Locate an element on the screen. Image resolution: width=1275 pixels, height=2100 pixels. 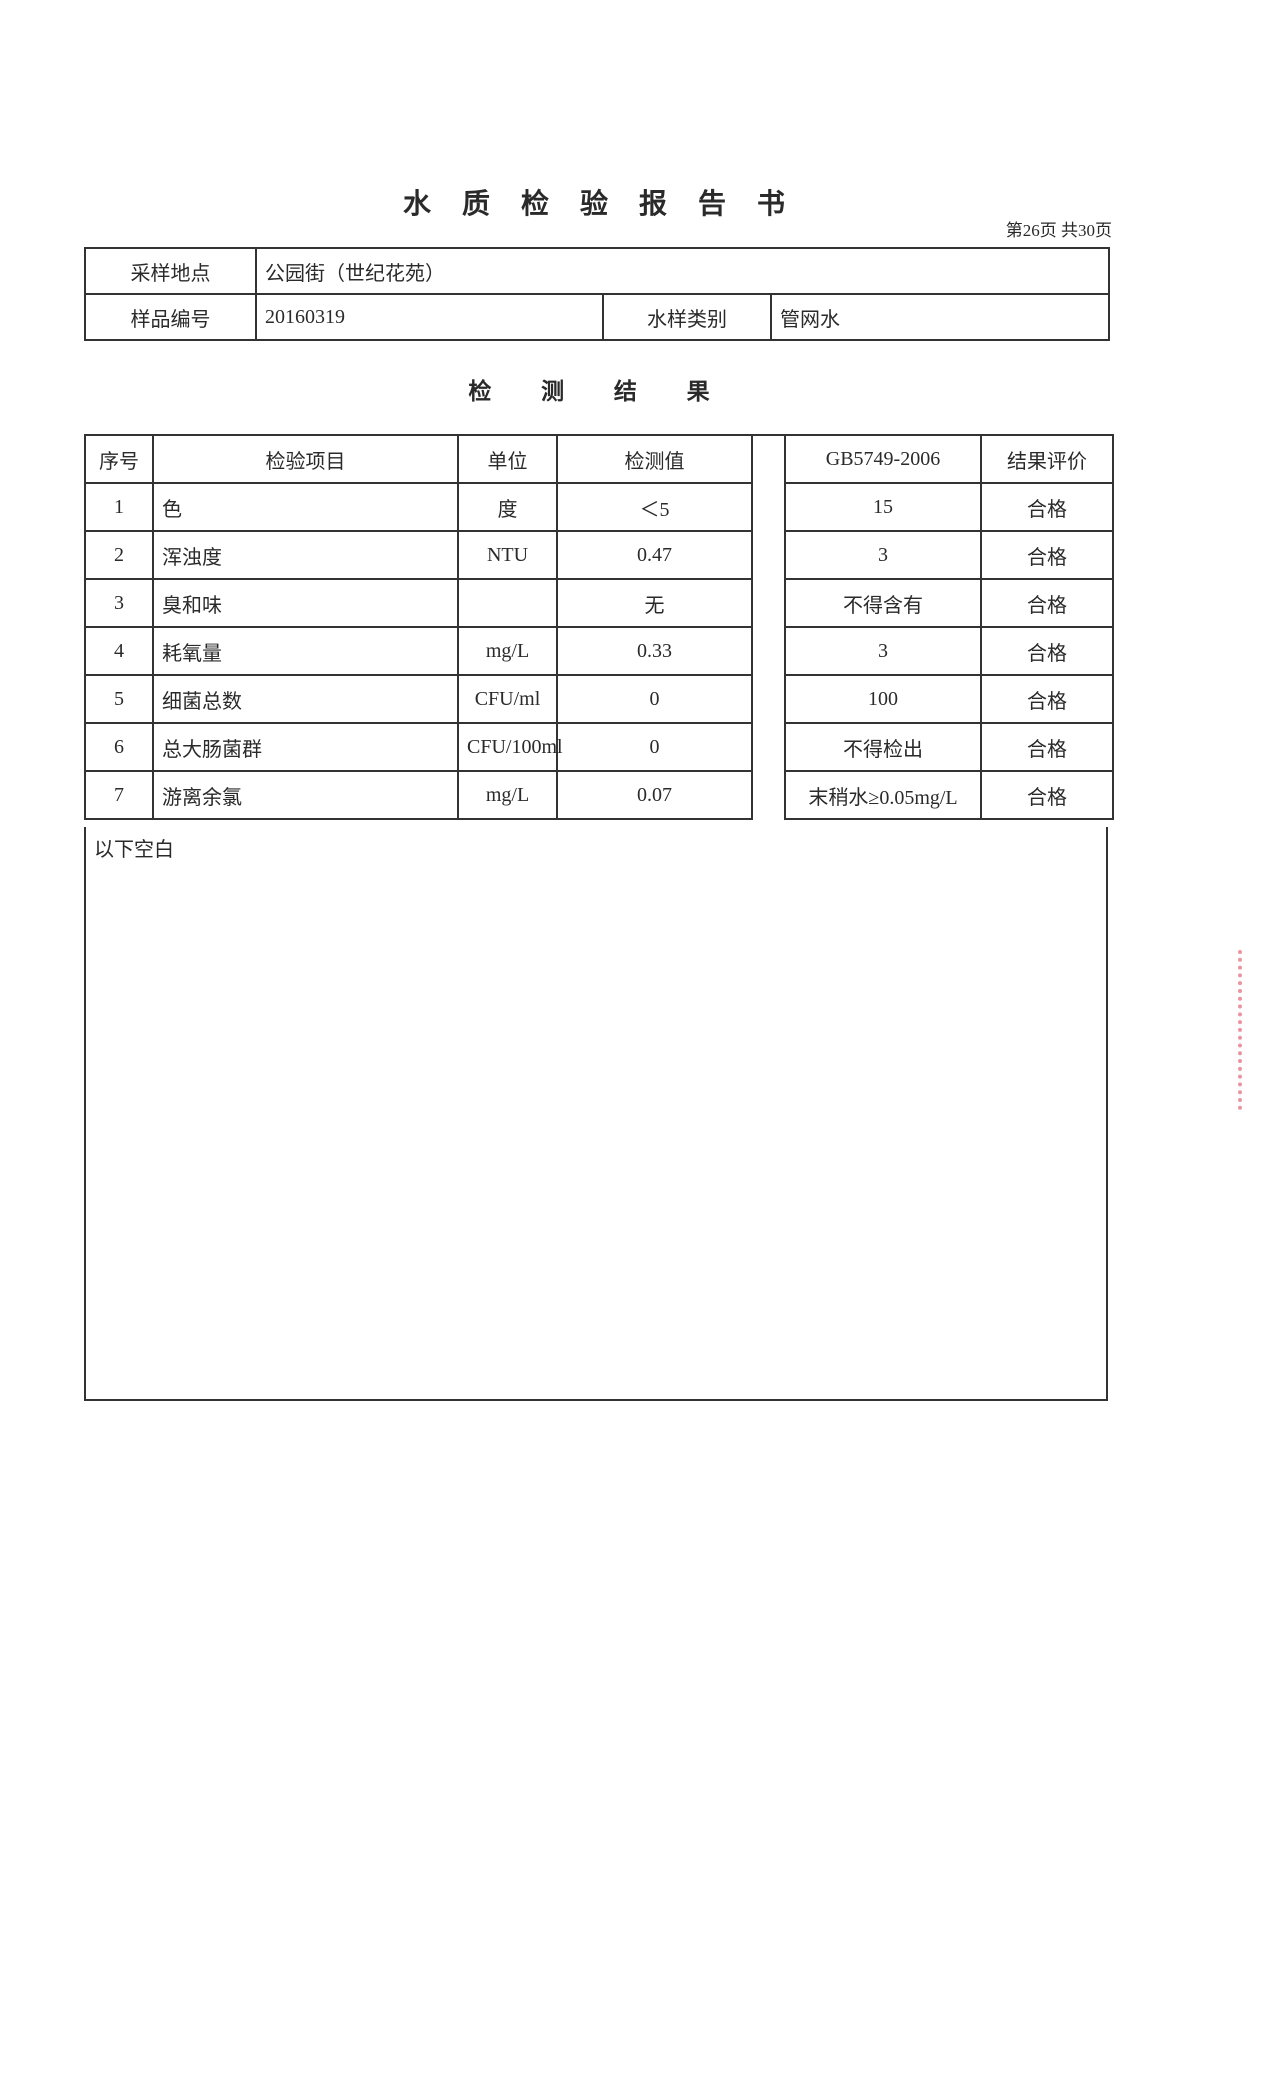
table-row: 2 浑浊度 NTU 0.47 3 合格 is located at coordinates (599, 555).